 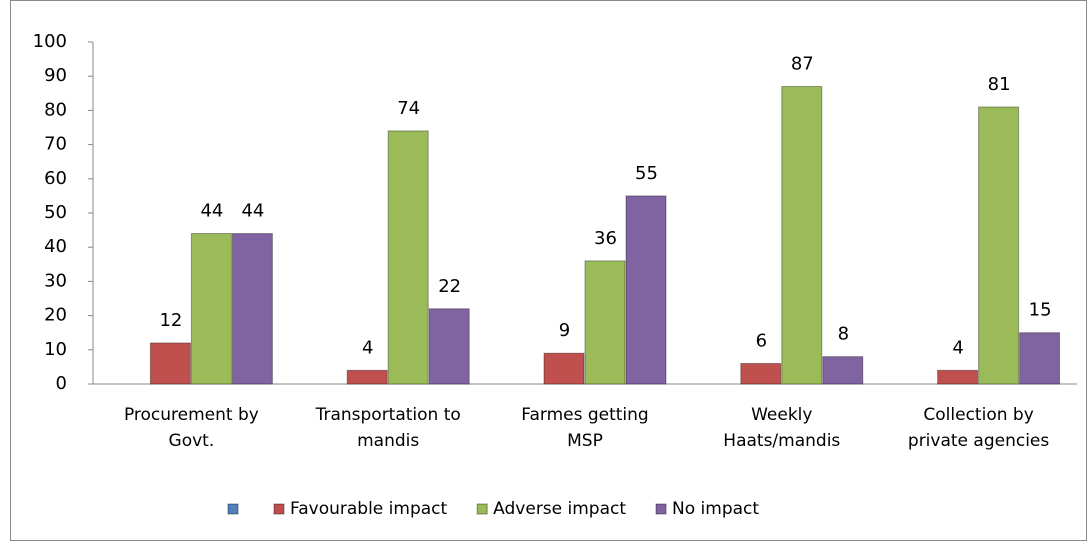 I want to click on x-tick-label: Procurement by Govt., so click(x=191, y=428).